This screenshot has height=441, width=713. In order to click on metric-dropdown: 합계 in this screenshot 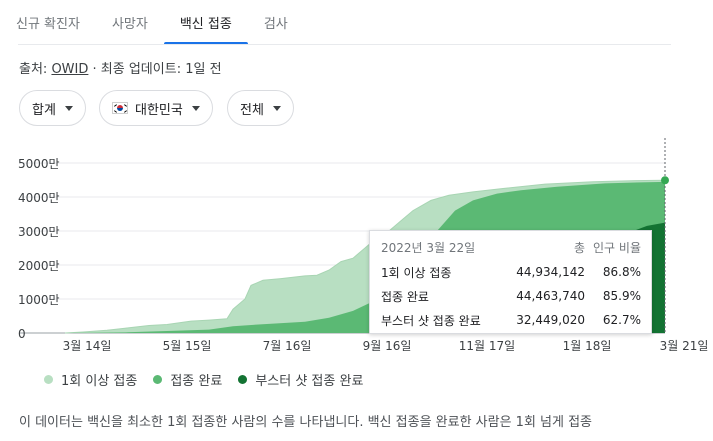, I will do `click(52, 108)`.